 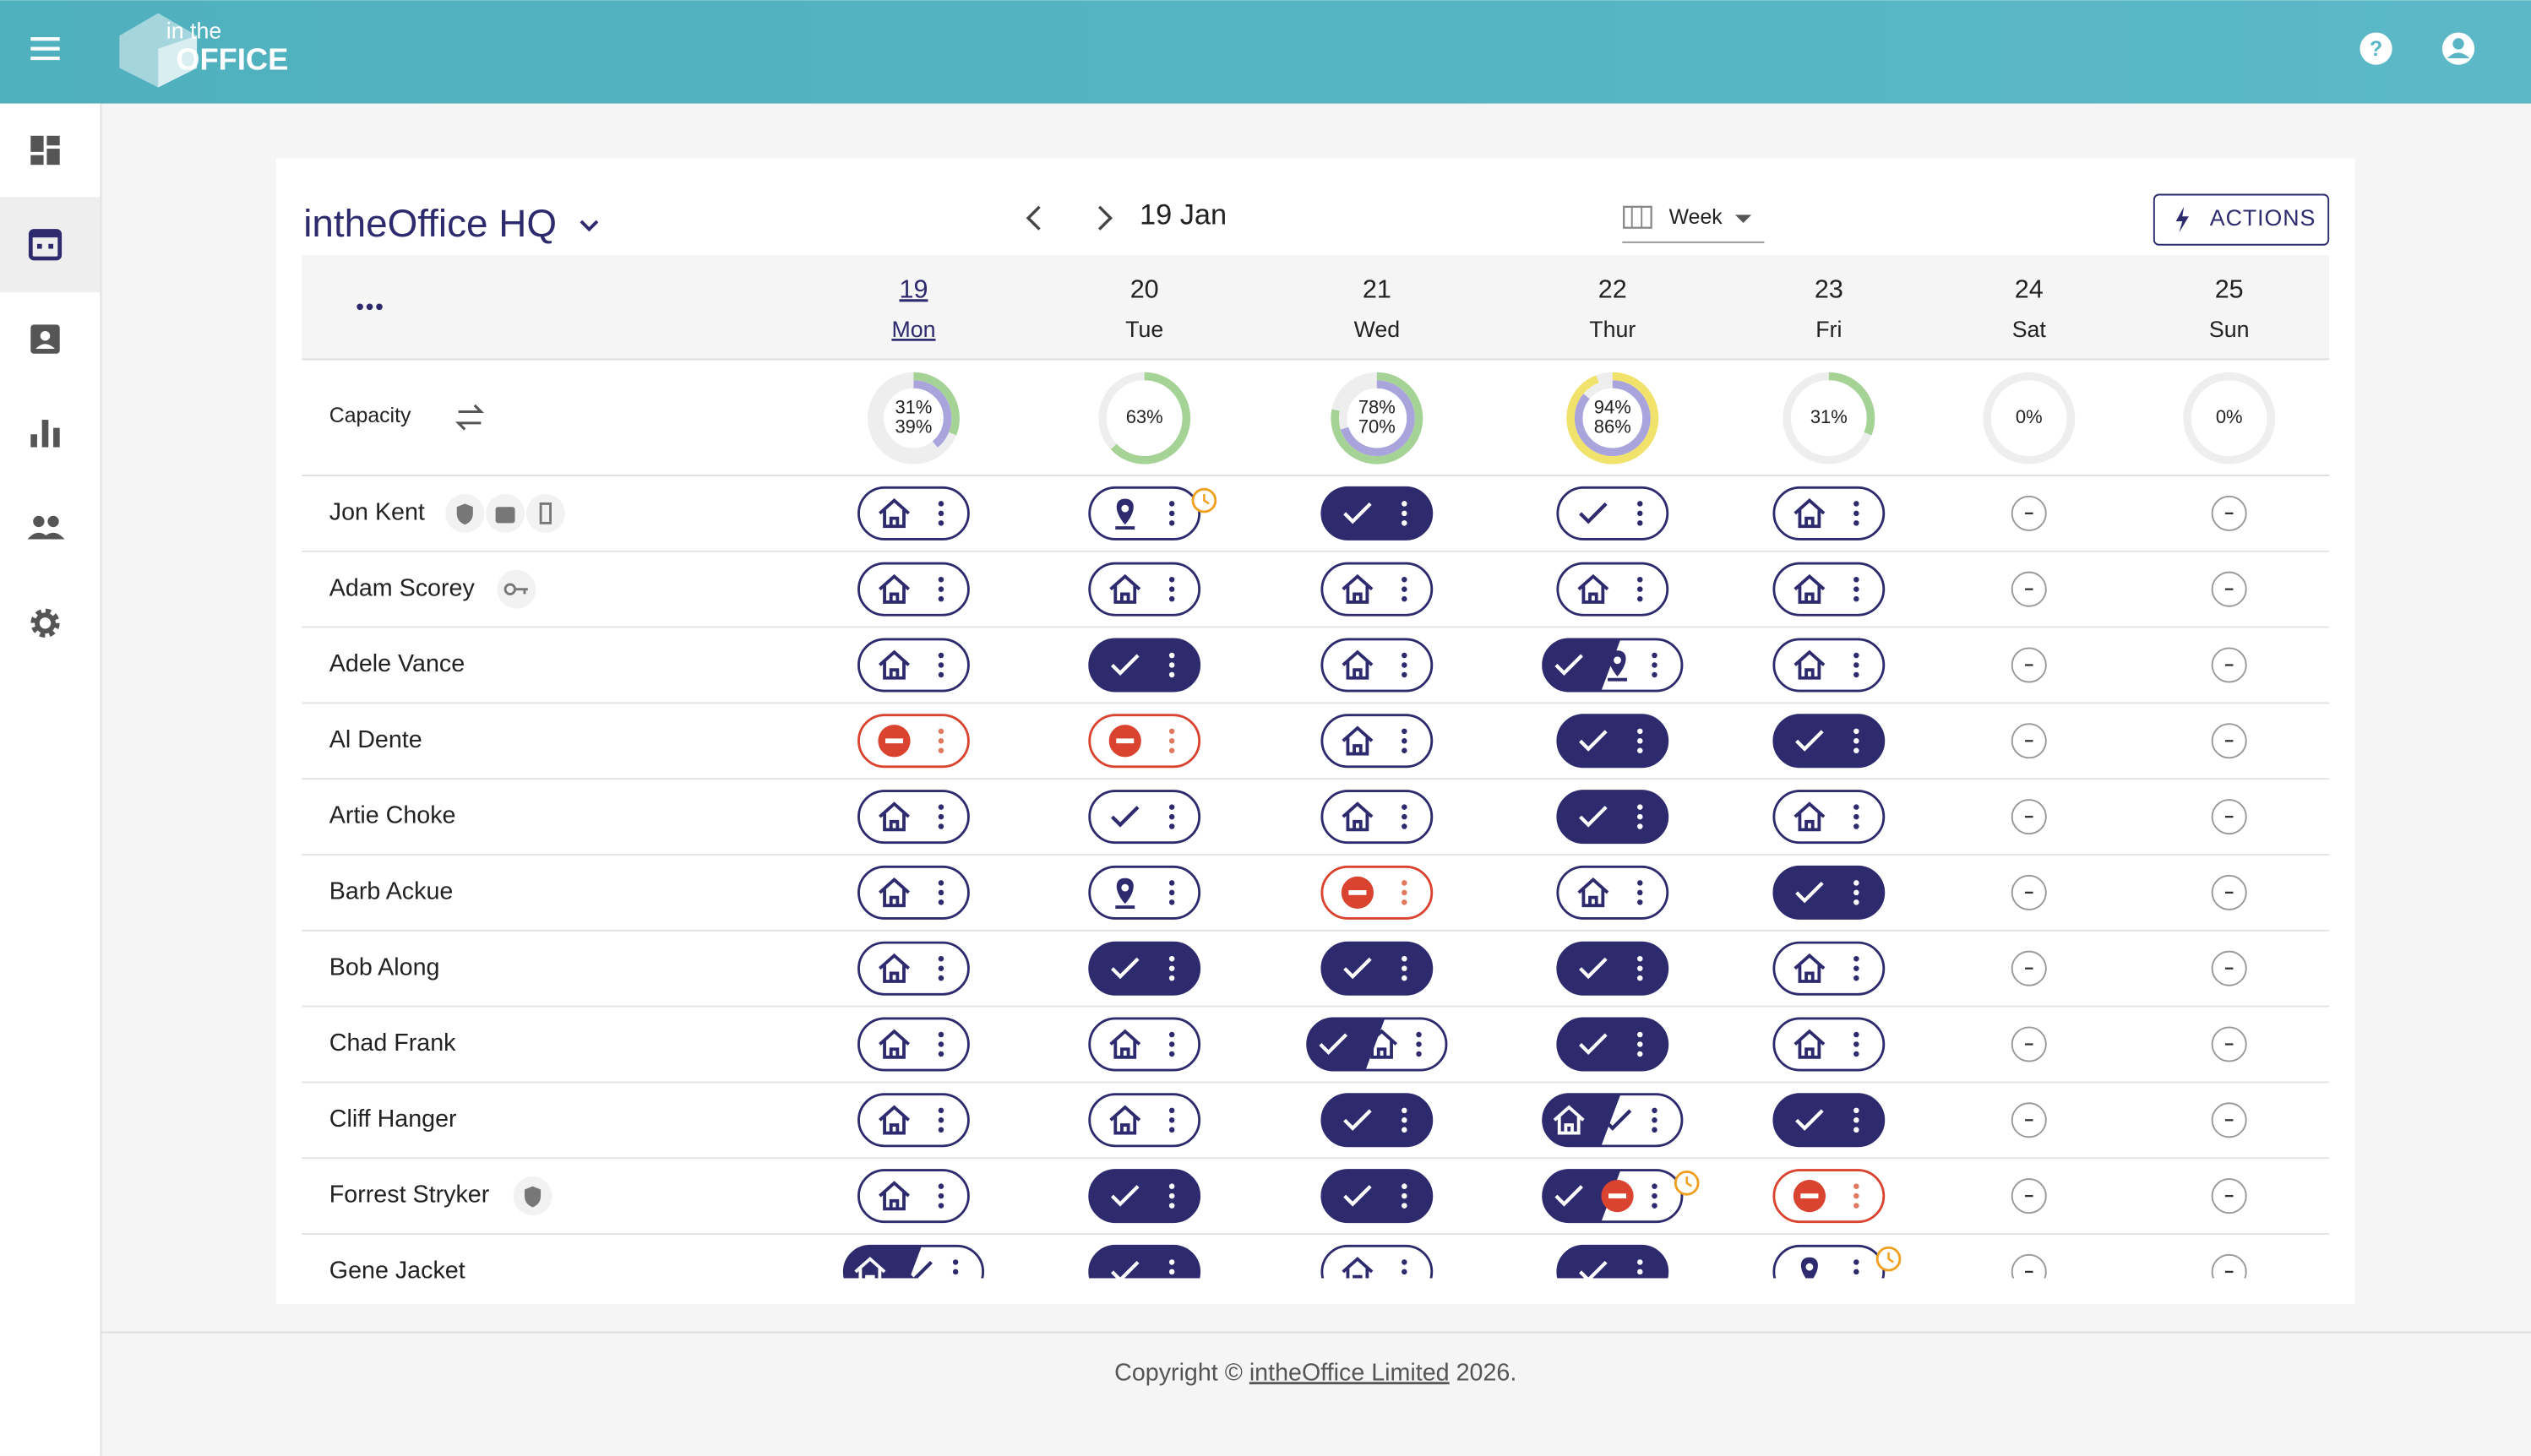 What do you see at coordinates (204, 50) in the screenshot?
I see `logo: in the OFFICE` at bounding box center [204, 50].